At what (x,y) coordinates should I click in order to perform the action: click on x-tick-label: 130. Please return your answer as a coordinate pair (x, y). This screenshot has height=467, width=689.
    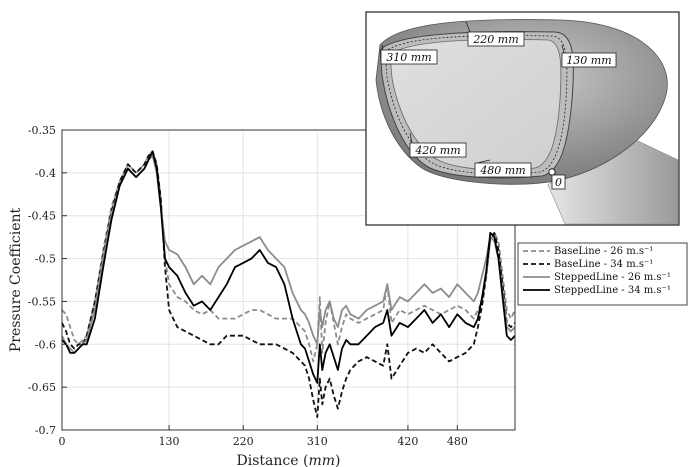
    Looking at the image, I should click on (169, 441).